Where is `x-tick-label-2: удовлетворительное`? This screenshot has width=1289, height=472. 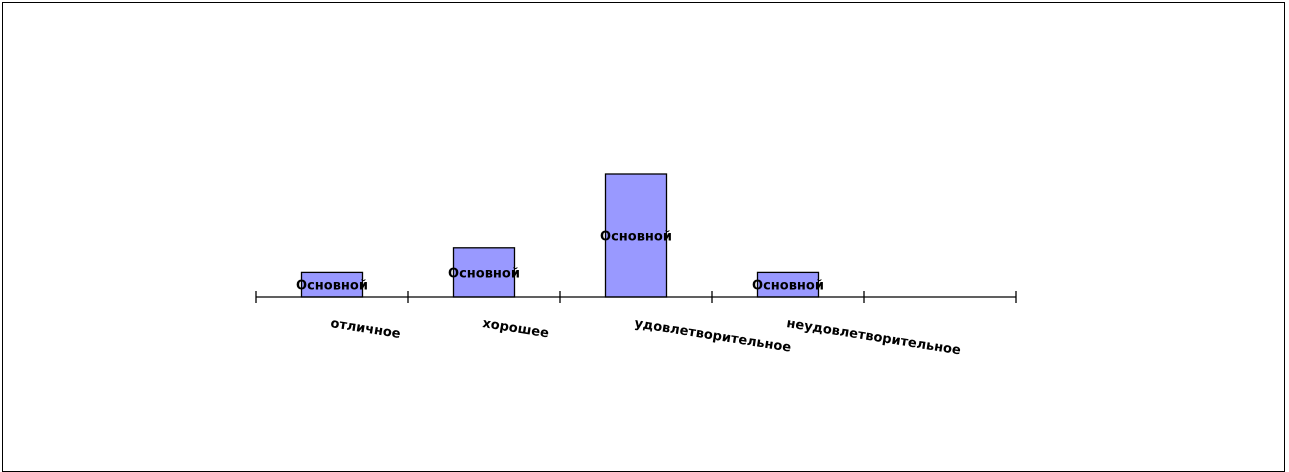 x-tick-label-2: удовлетворительное is located at coordinates (712, 336).